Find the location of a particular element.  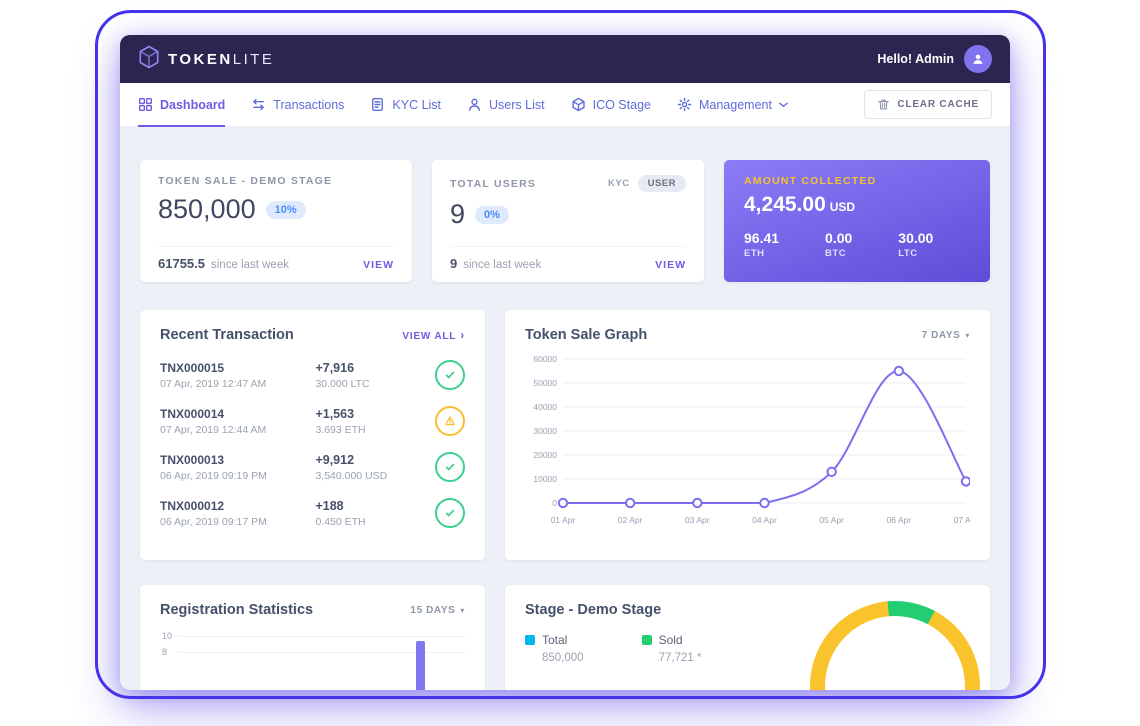

user-icon is located at coordinates (978, 59).